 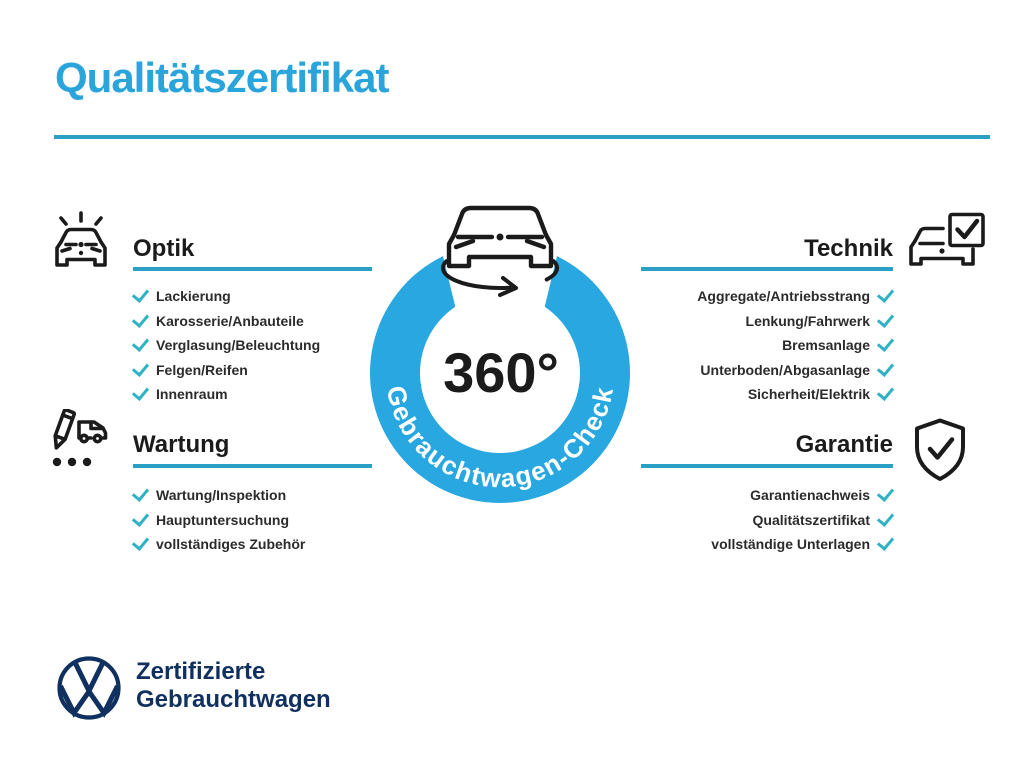 I want to click on list-item-label: Sicherheit/Elektrik, so click(x=808, y=394).